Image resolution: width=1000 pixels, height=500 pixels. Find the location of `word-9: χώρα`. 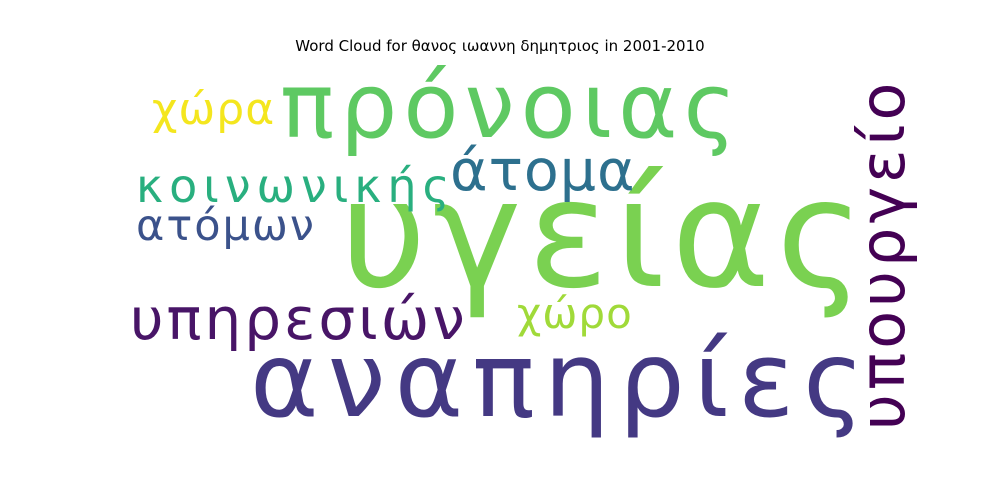

word-9: χώρα is located at coordinates (214, 109).